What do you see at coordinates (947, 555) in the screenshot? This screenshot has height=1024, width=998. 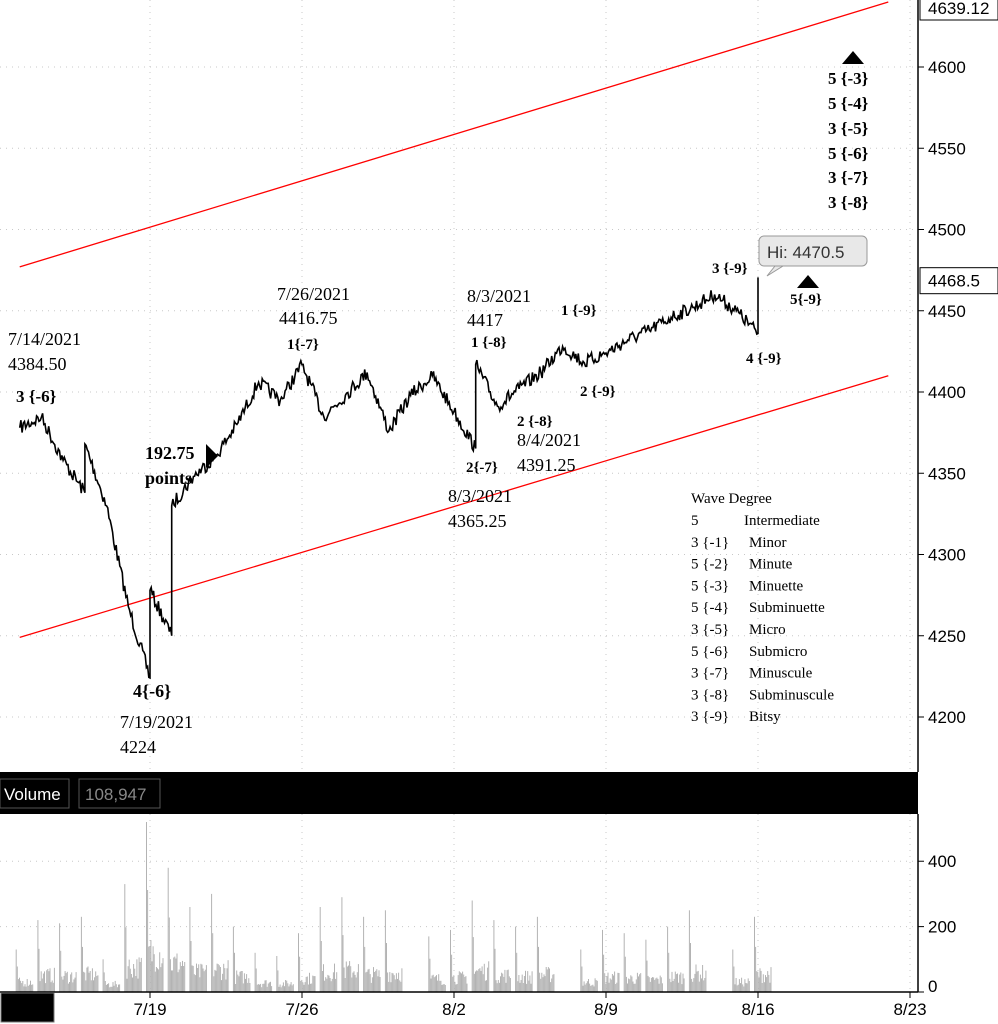 I see `price-tick-label: 4300` at bounding box center [947, 555].